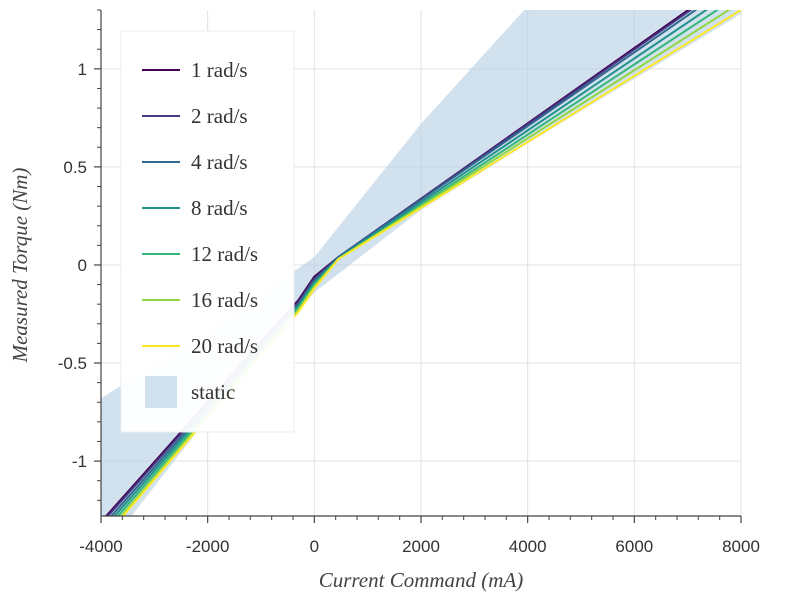  What do you see at coordinates (82, 265) in the screenshot?
I see `y-tick-label: 0` at bounding box center [82, 265].